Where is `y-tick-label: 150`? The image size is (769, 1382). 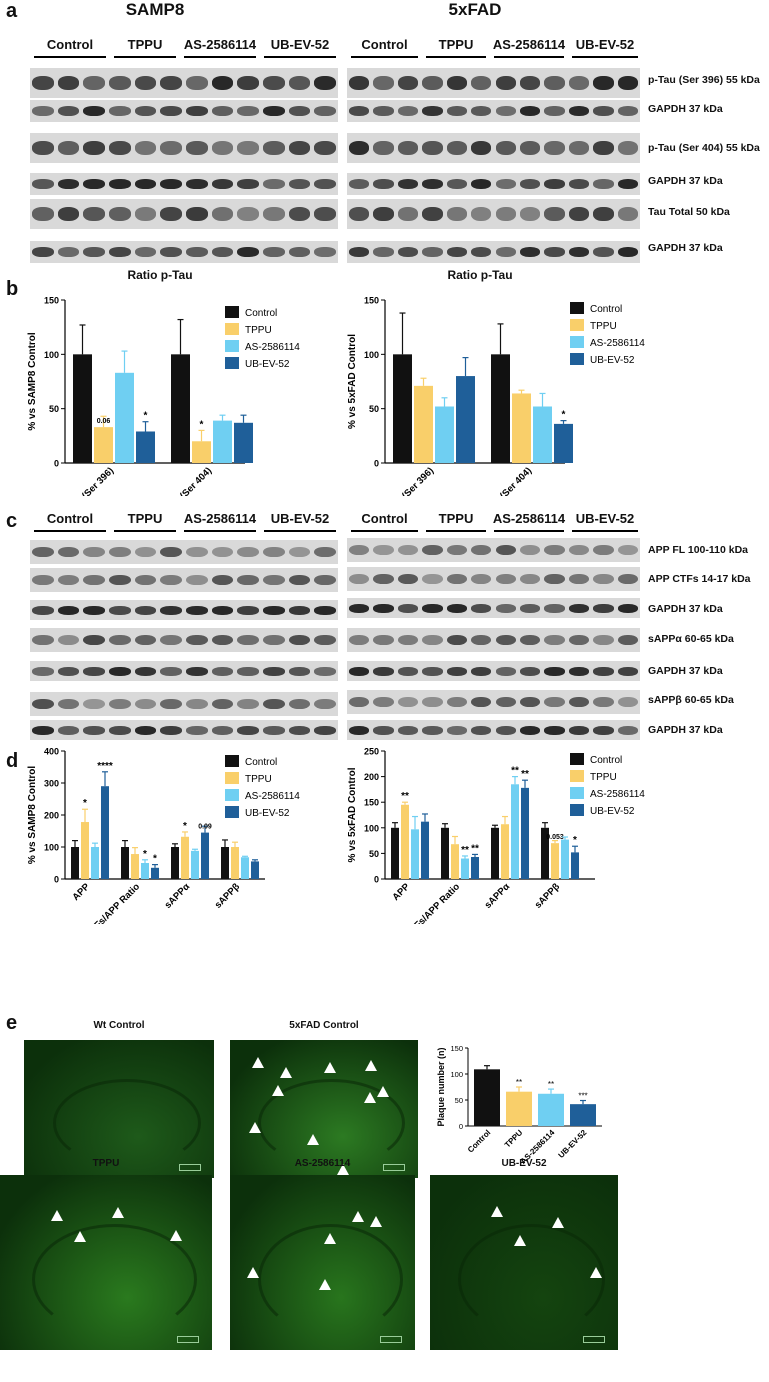
y-tick-label: 150 is located at coordinates (456, 1048).